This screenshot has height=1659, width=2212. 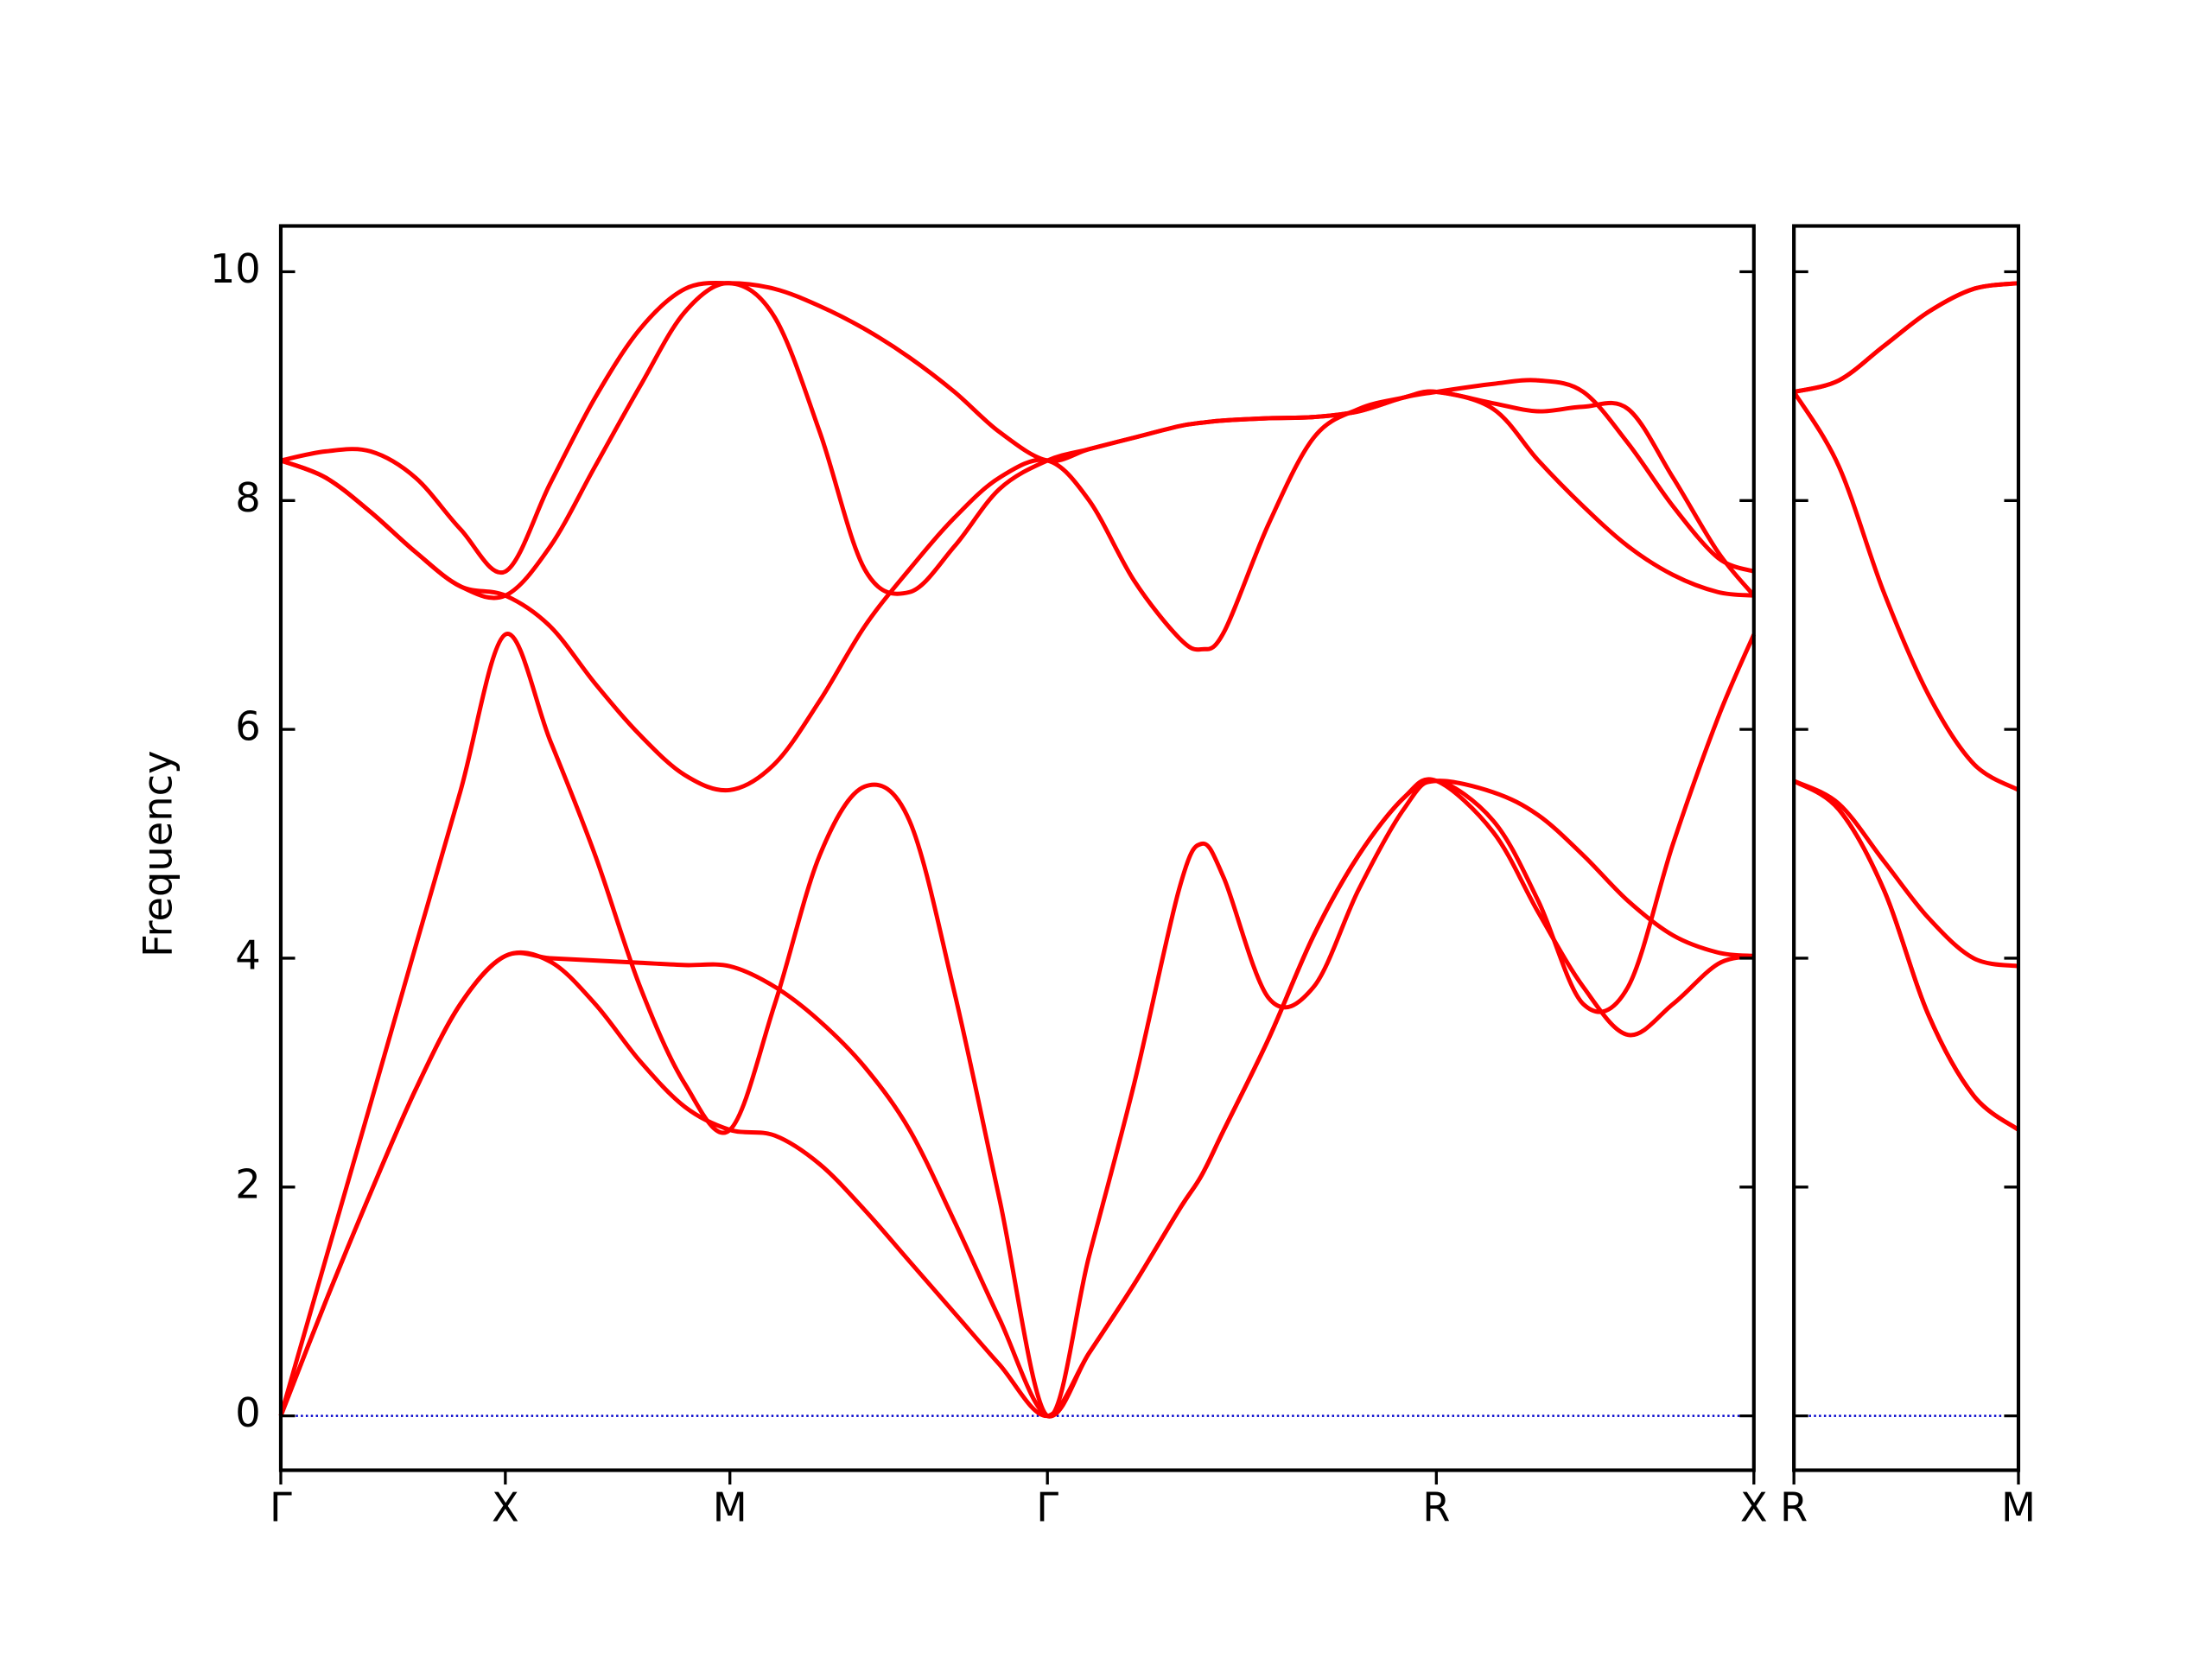 I want to click on y-tick-label: 10, so click(x=235, y=268).